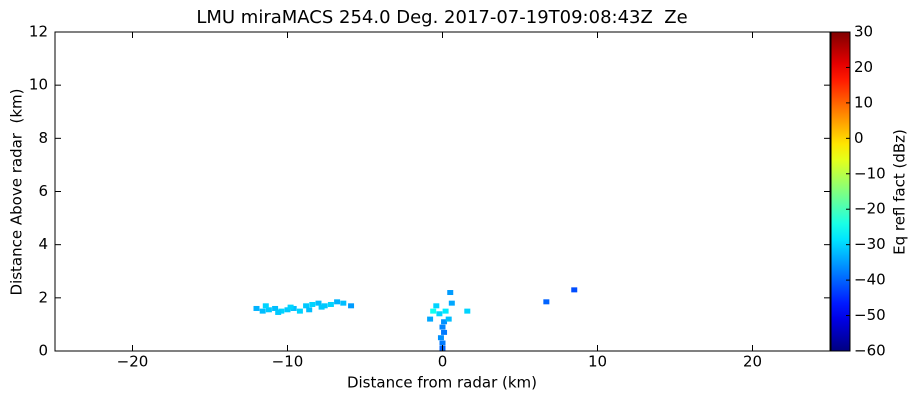  What do you see at coordinates (870, 315) in the screenshot?
I see `colorbar-tick-label: −50` at bounding box center [870, 315].